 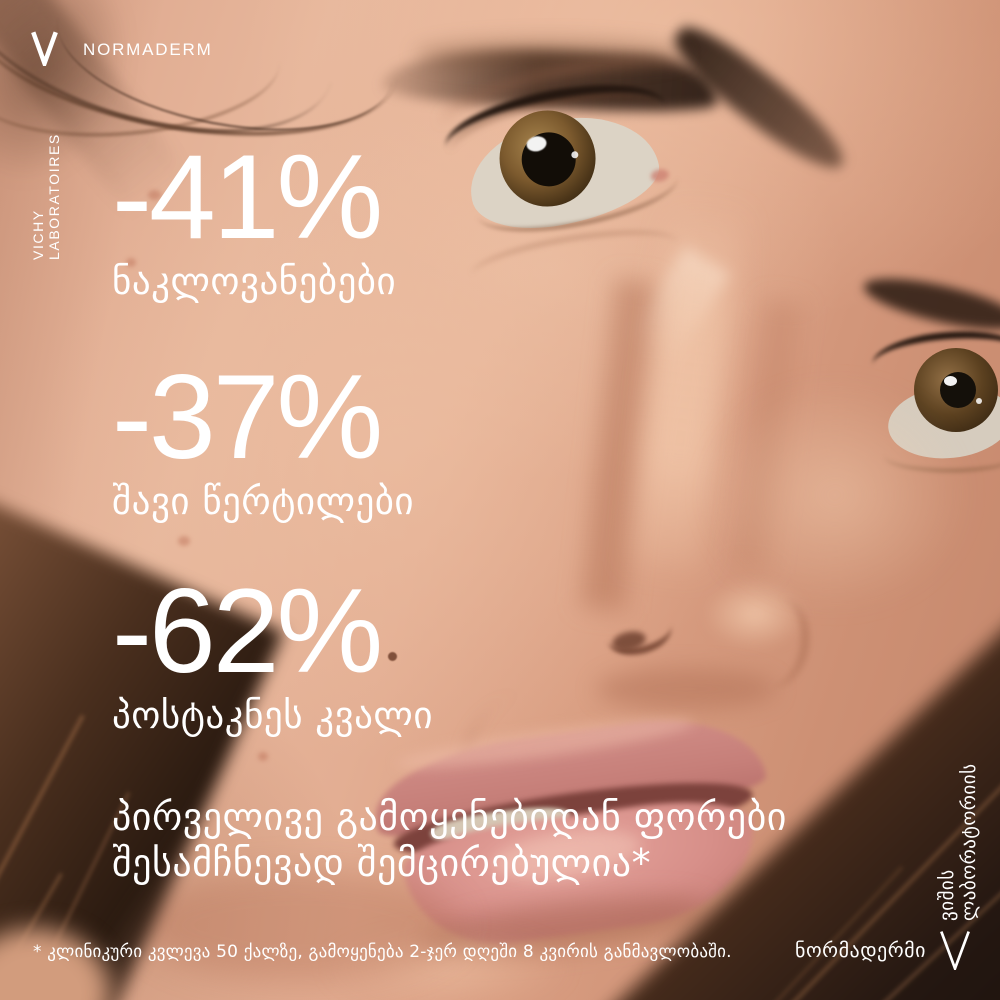 I want to click on stat-blackheads: -37% შავი წერტილები, so click(x=263, y=440).